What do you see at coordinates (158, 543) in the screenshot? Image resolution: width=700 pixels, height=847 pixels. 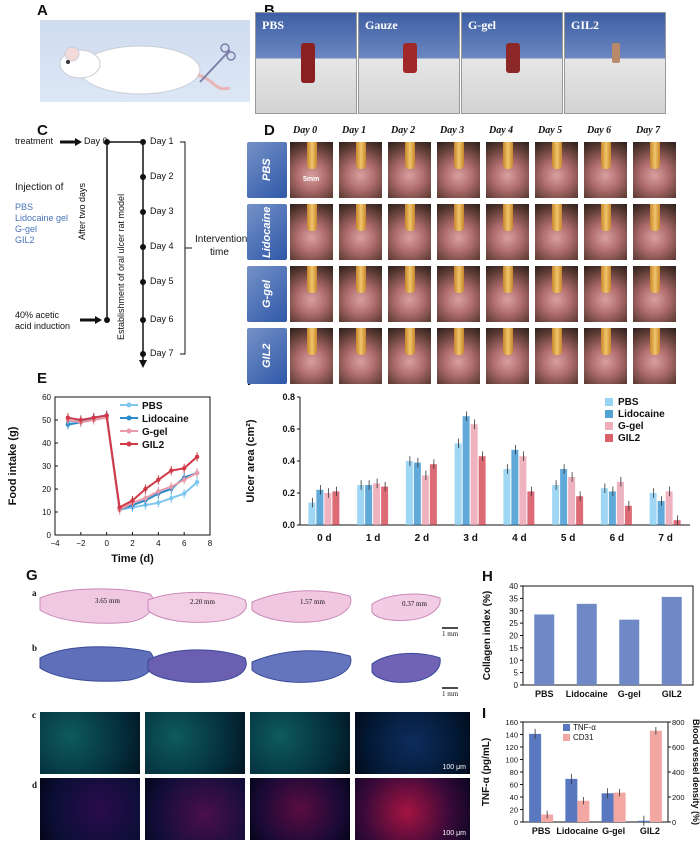 I see `x-tick-label: 4` at bounding box center [158, 543].